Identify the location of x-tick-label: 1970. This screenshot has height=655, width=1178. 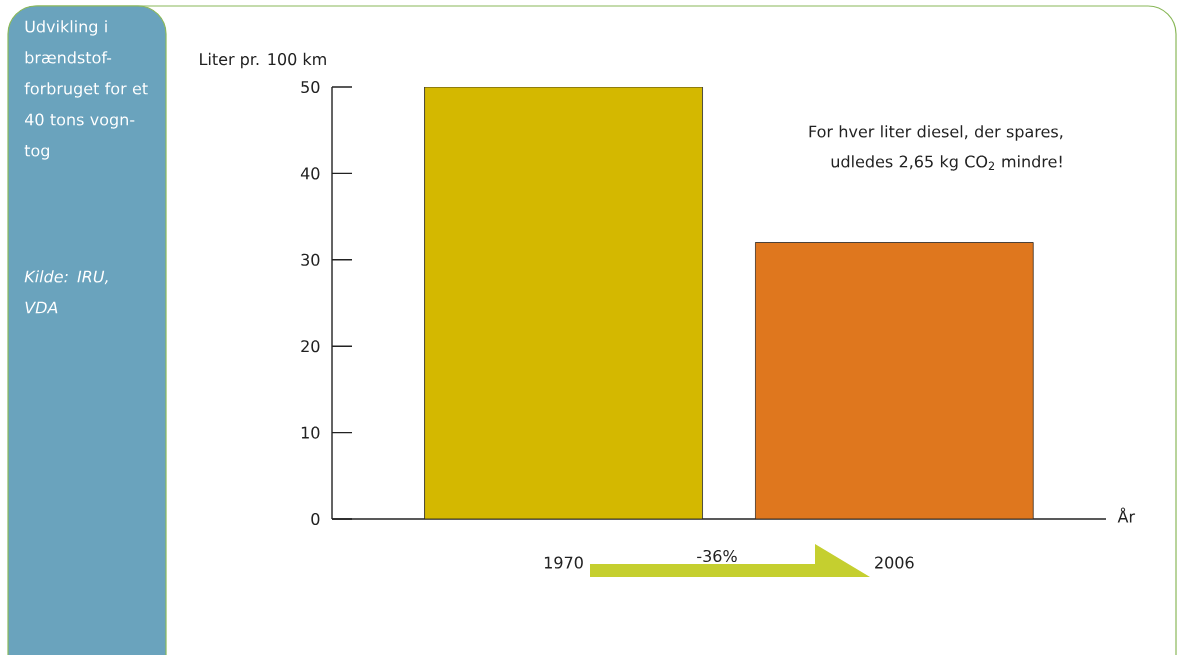
(563, 562).